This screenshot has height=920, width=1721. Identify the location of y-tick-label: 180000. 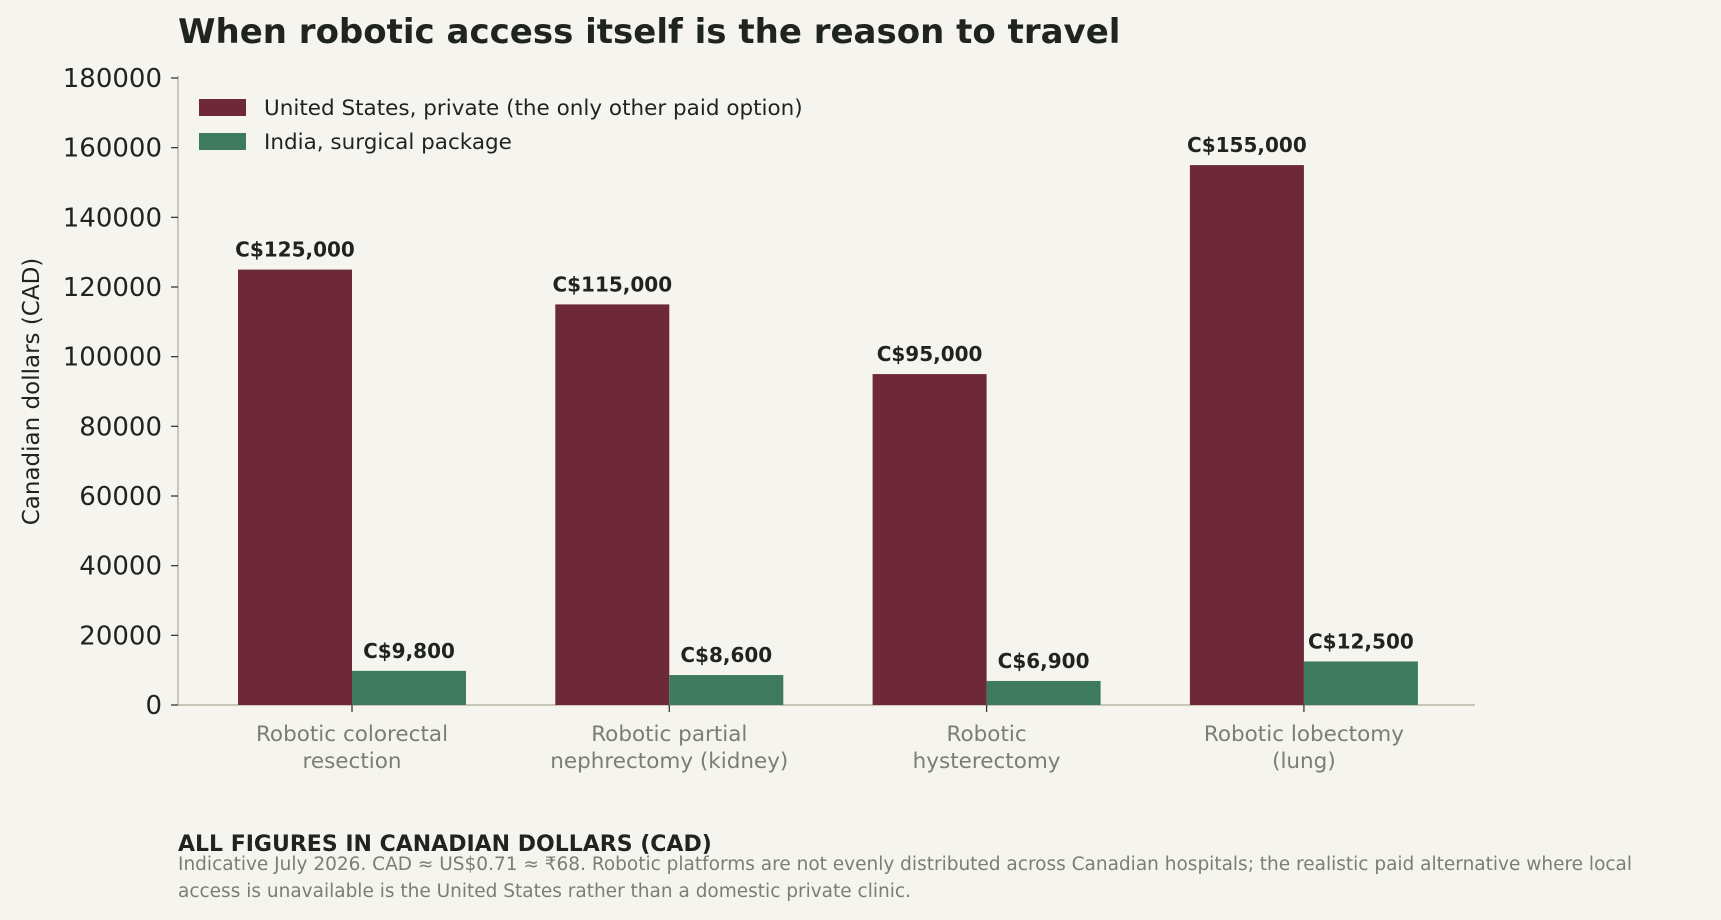
(112, 79).